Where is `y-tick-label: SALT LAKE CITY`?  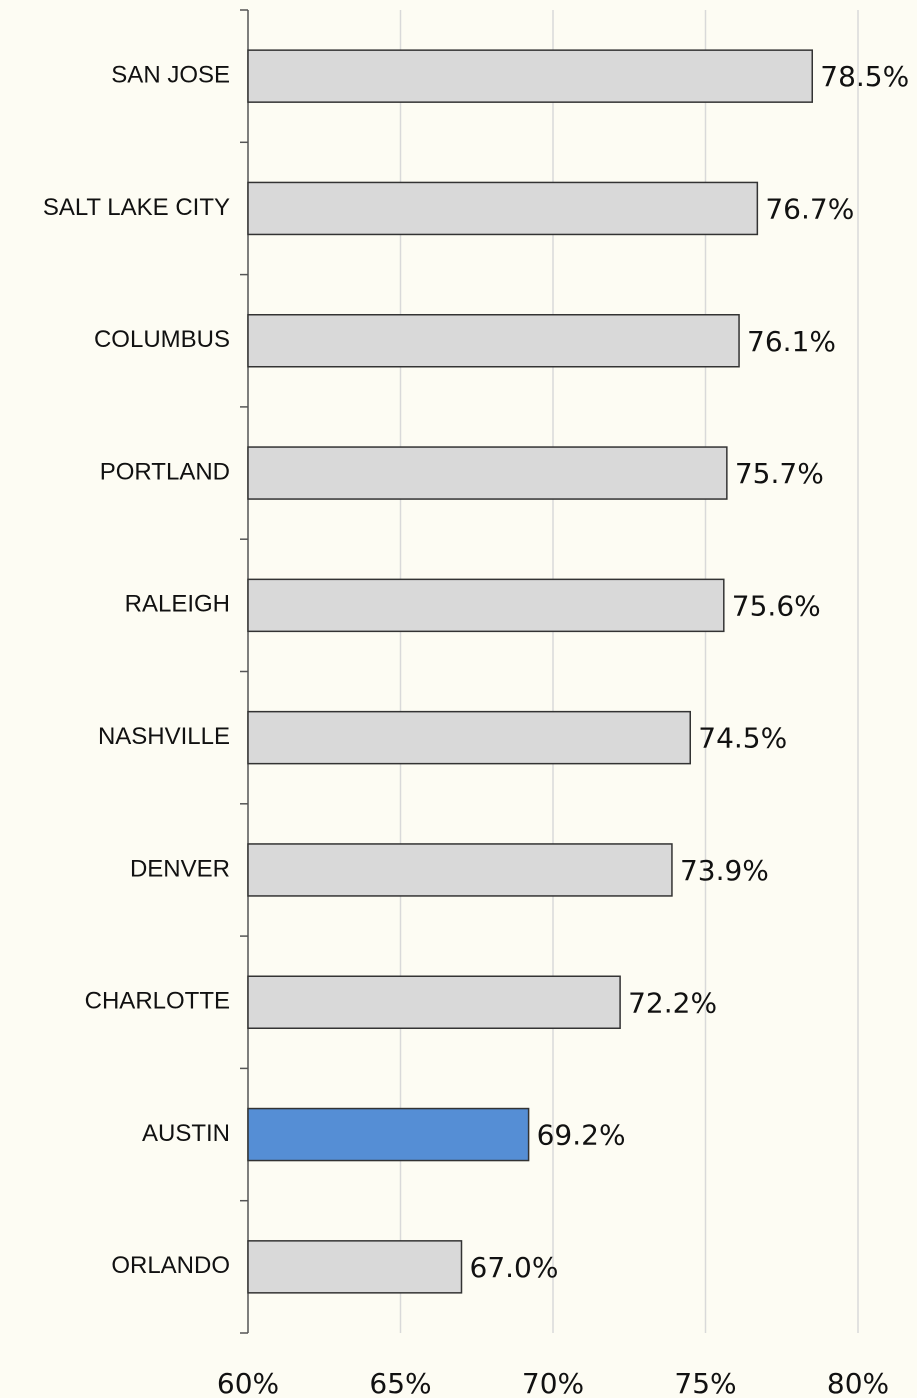
y-tick-label: SALT LAKE CITY is located at coordinates (136, 207).